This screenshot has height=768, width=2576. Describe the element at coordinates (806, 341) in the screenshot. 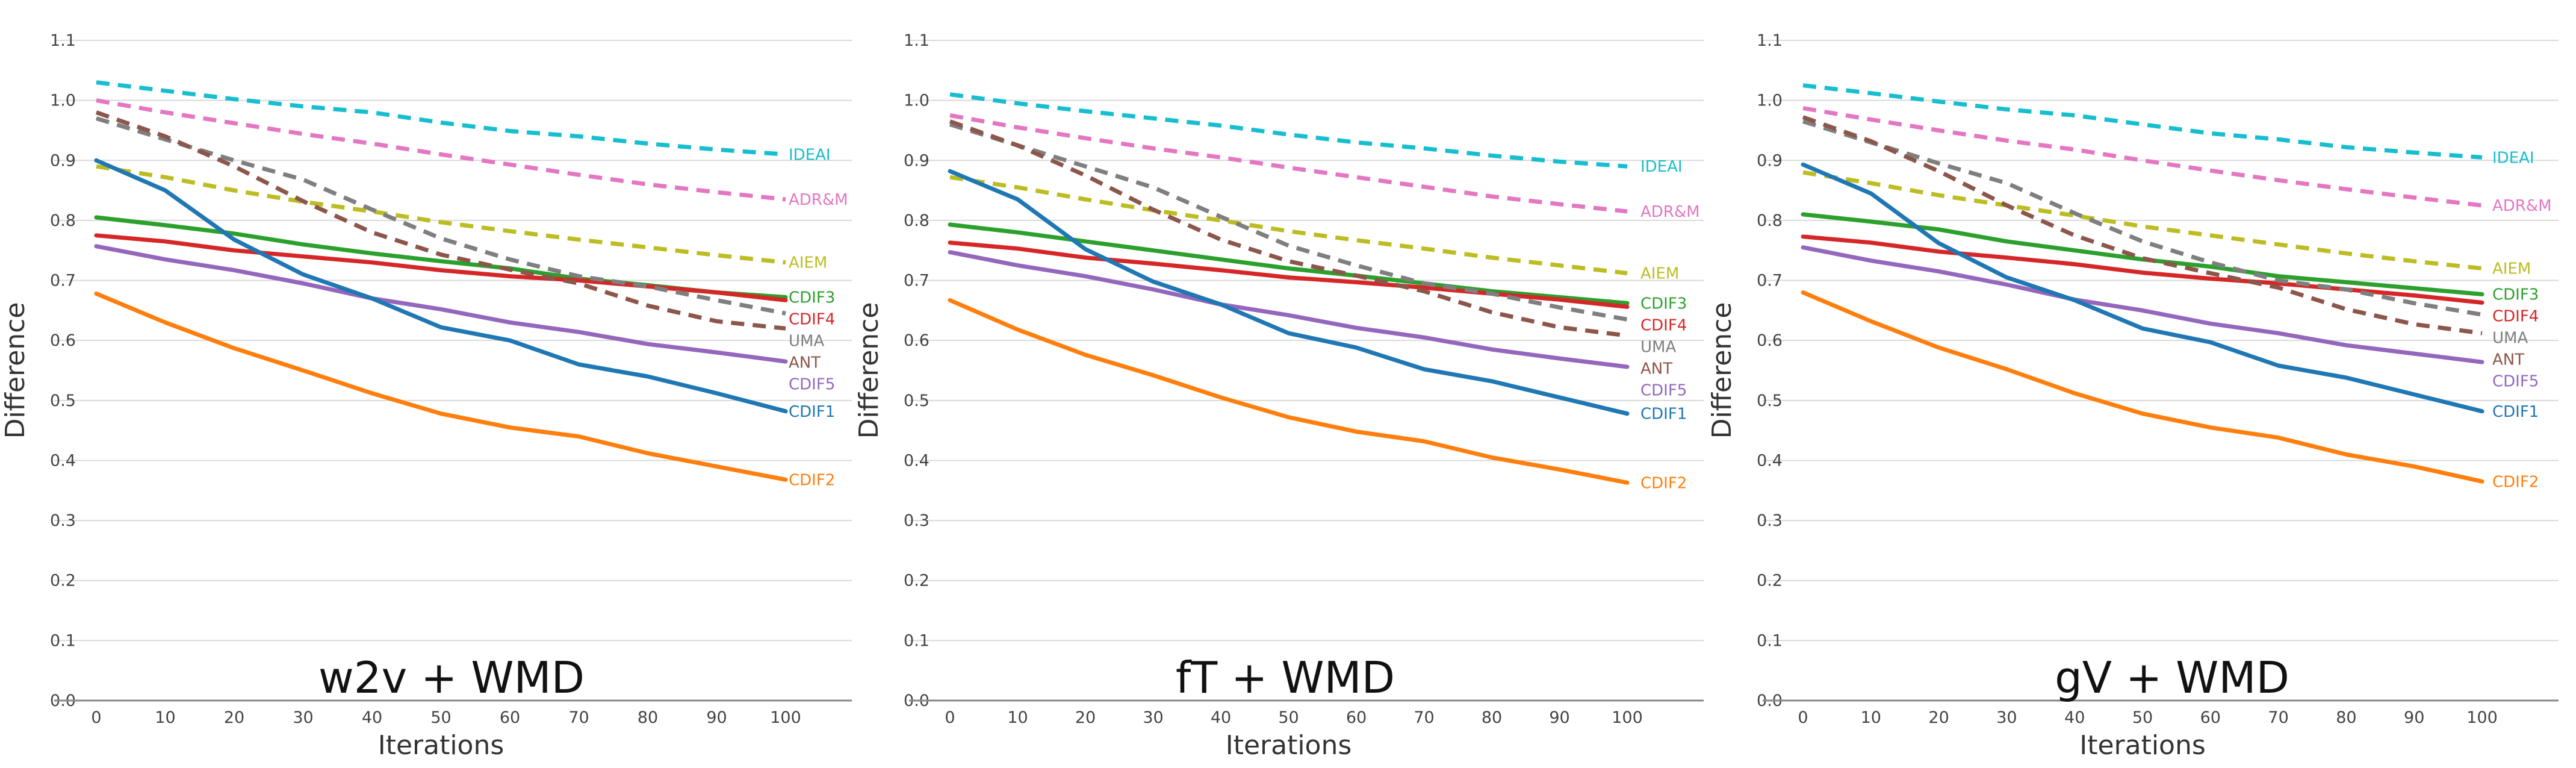

I see `series-label: UMA` at that location.